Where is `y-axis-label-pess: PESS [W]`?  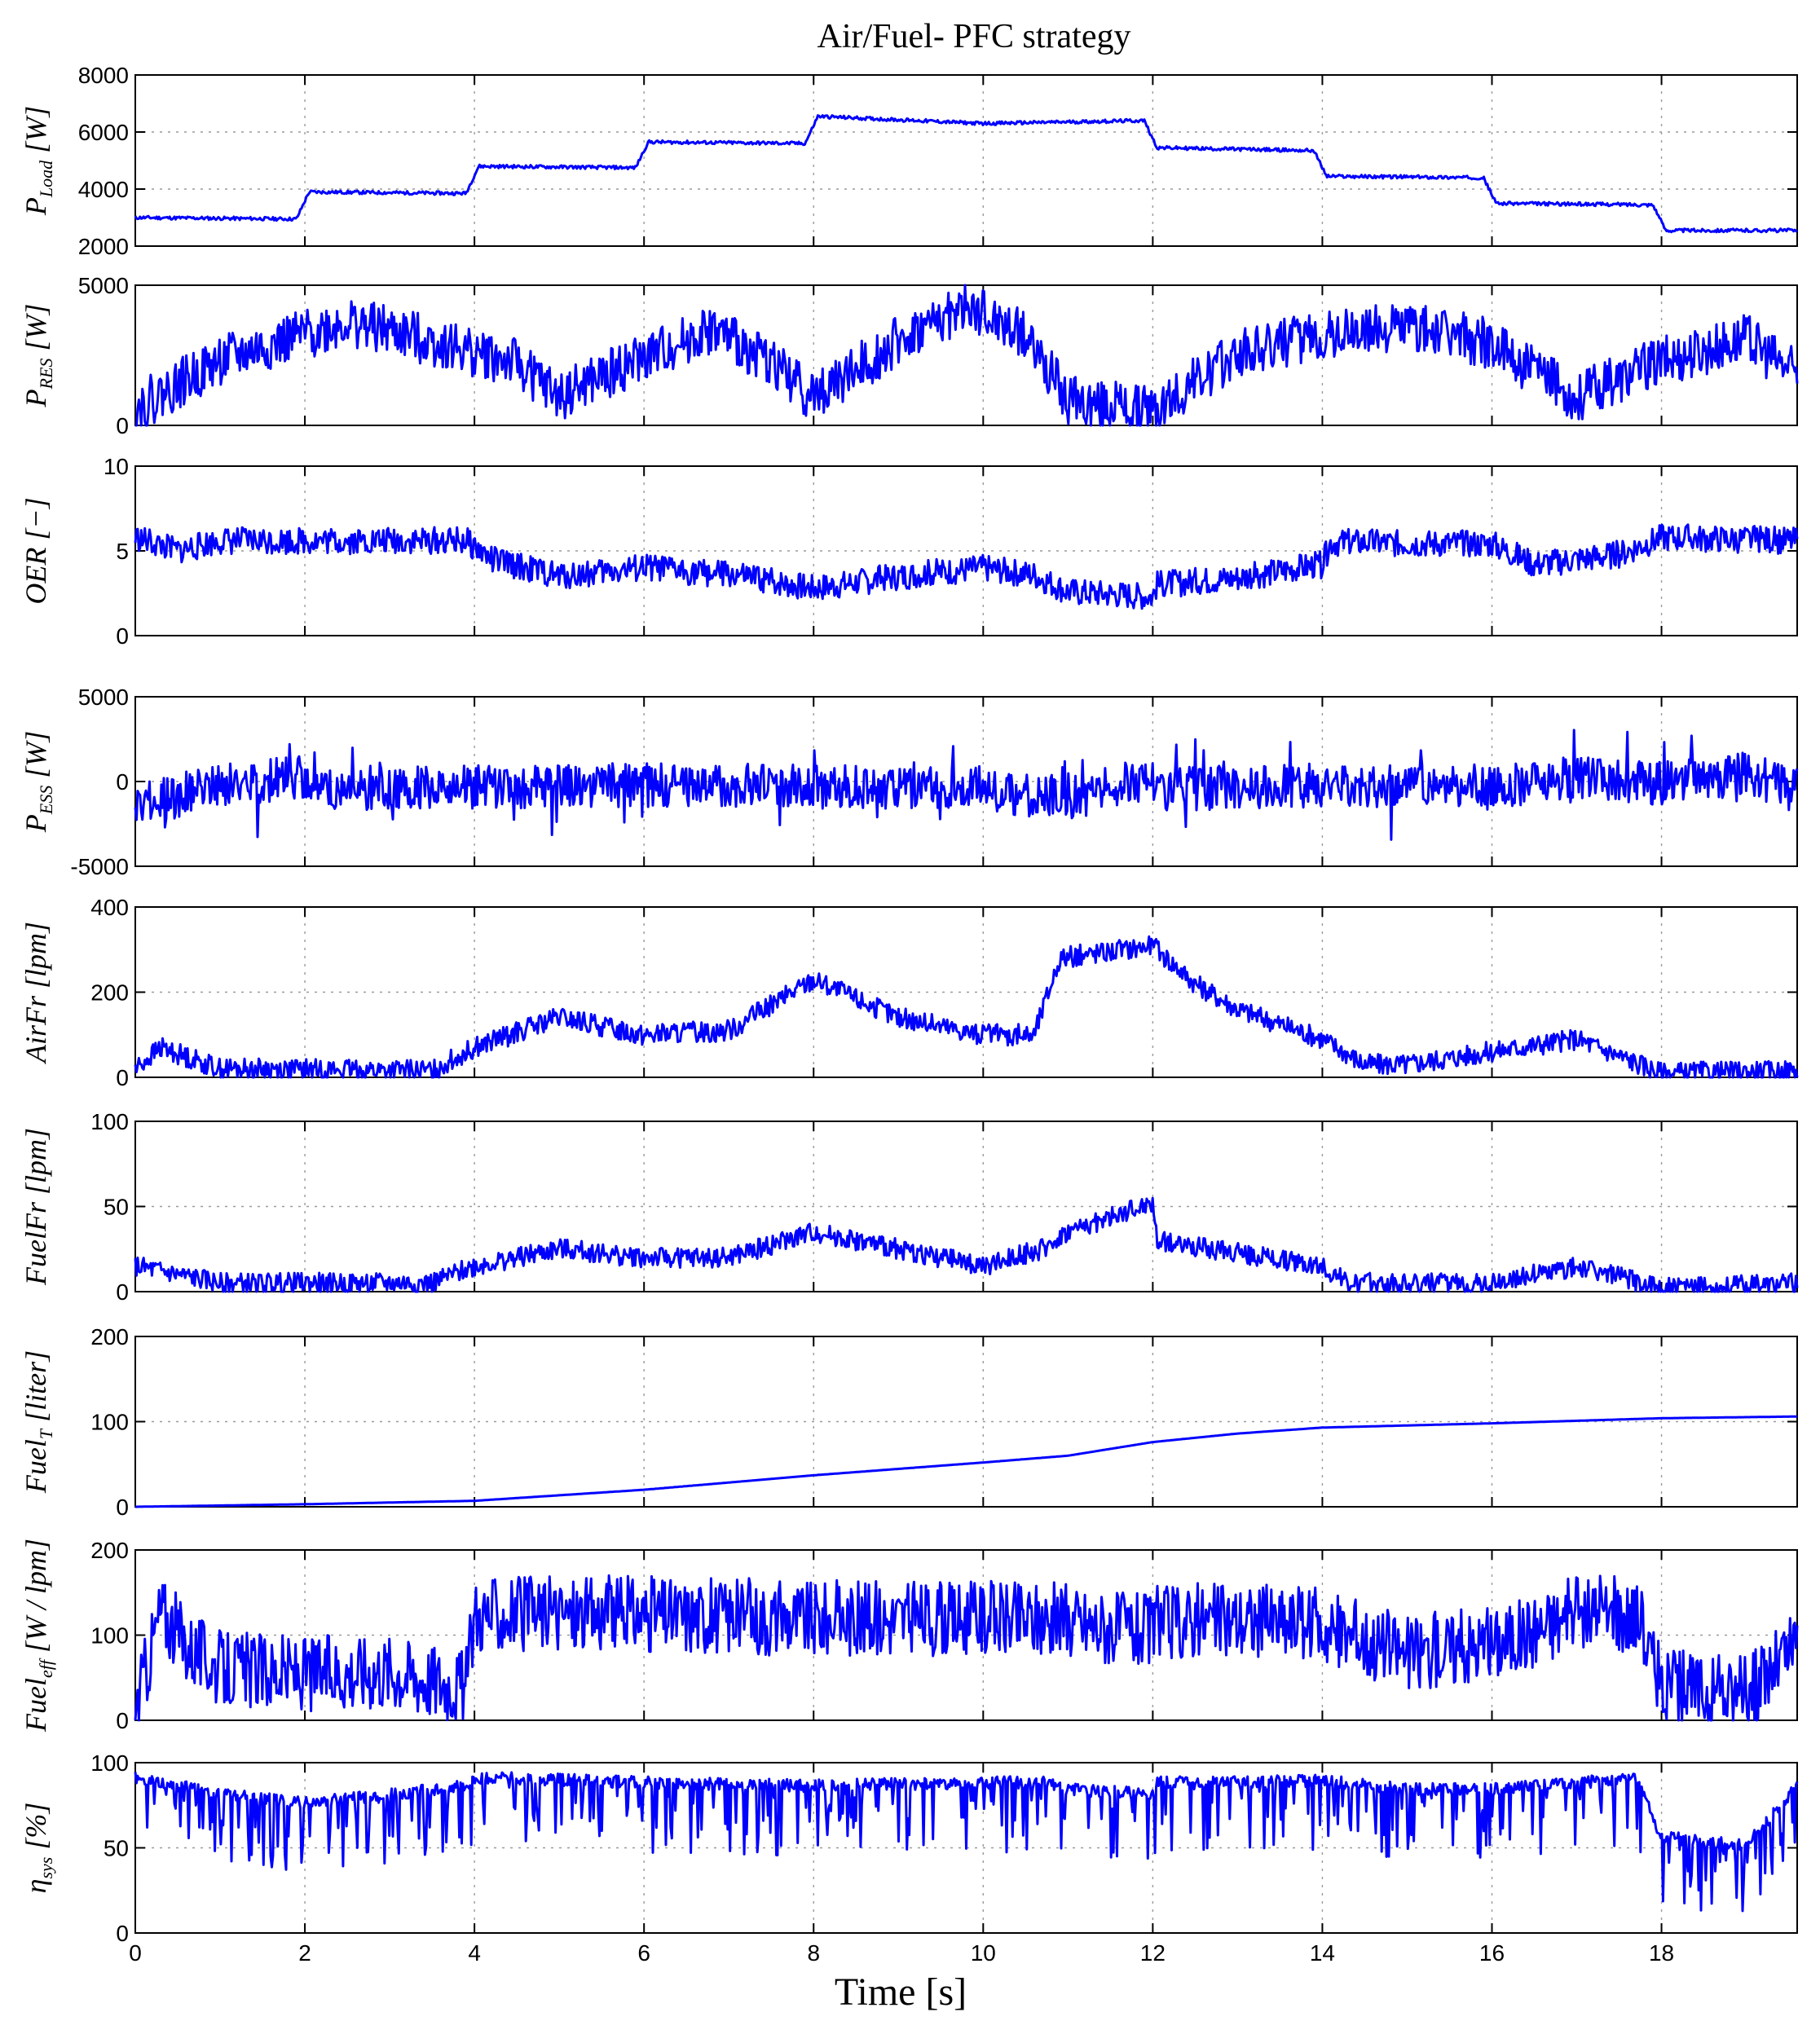 y-axis-label-pess: PESS [W] is located at coordinates (38, 782).